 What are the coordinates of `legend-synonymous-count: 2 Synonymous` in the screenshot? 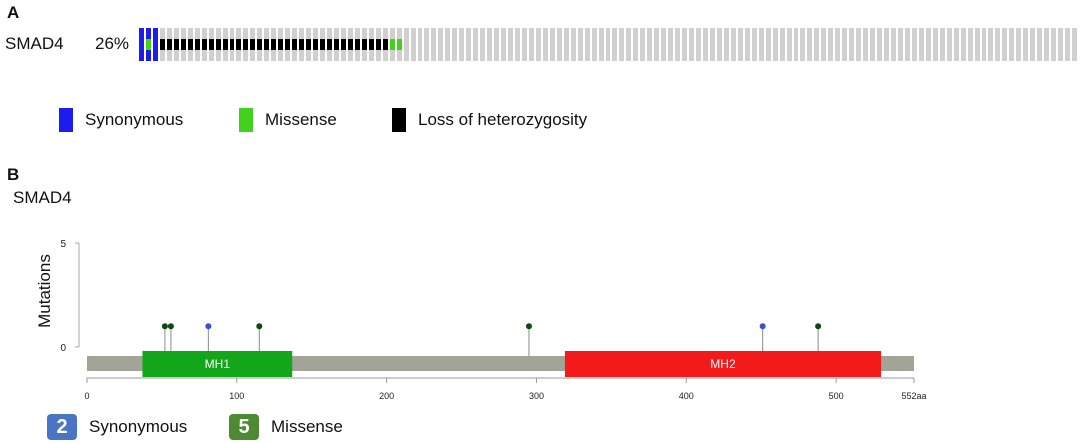 It's located at (117, 427).